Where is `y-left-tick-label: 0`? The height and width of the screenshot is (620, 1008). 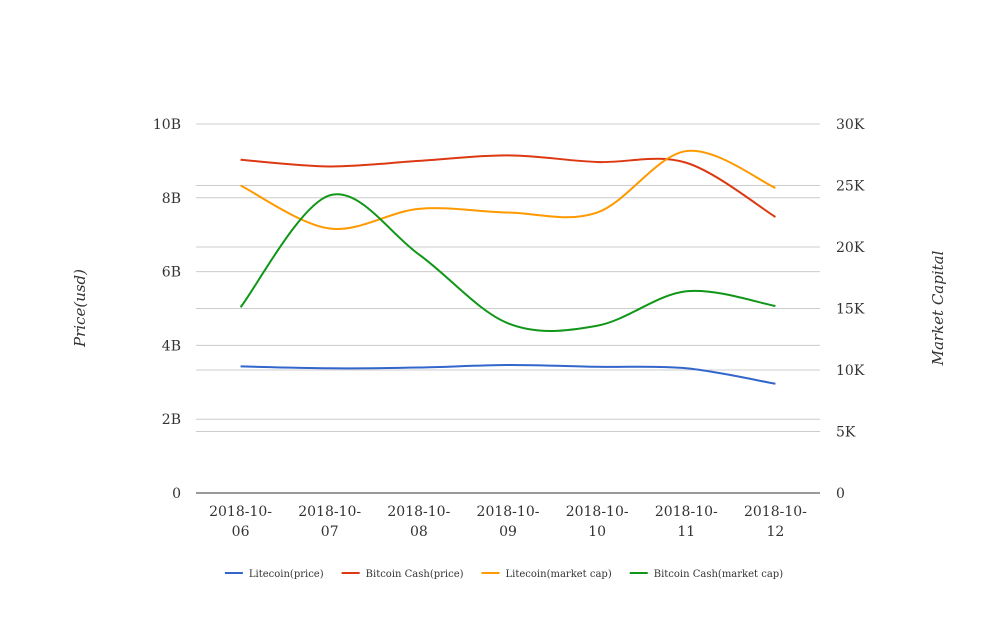
y-left-tick-label: 0 is located at coordinates (176, 494).